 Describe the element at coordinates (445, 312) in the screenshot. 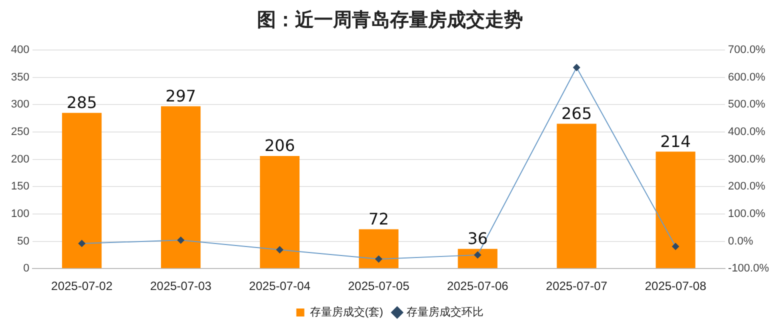

I see `legend-label: 存量房成交环比` at that location.